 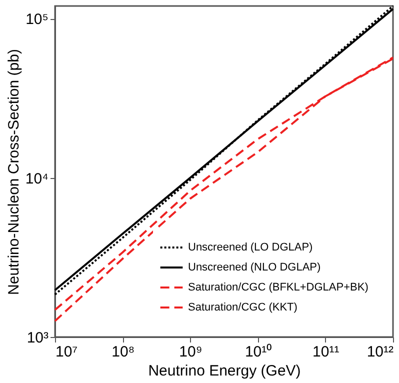 What do you see at coordinates (123, 352) in the screenshot?
I see `x-tick-label: 10⁸` at bounding box center [123, 352].